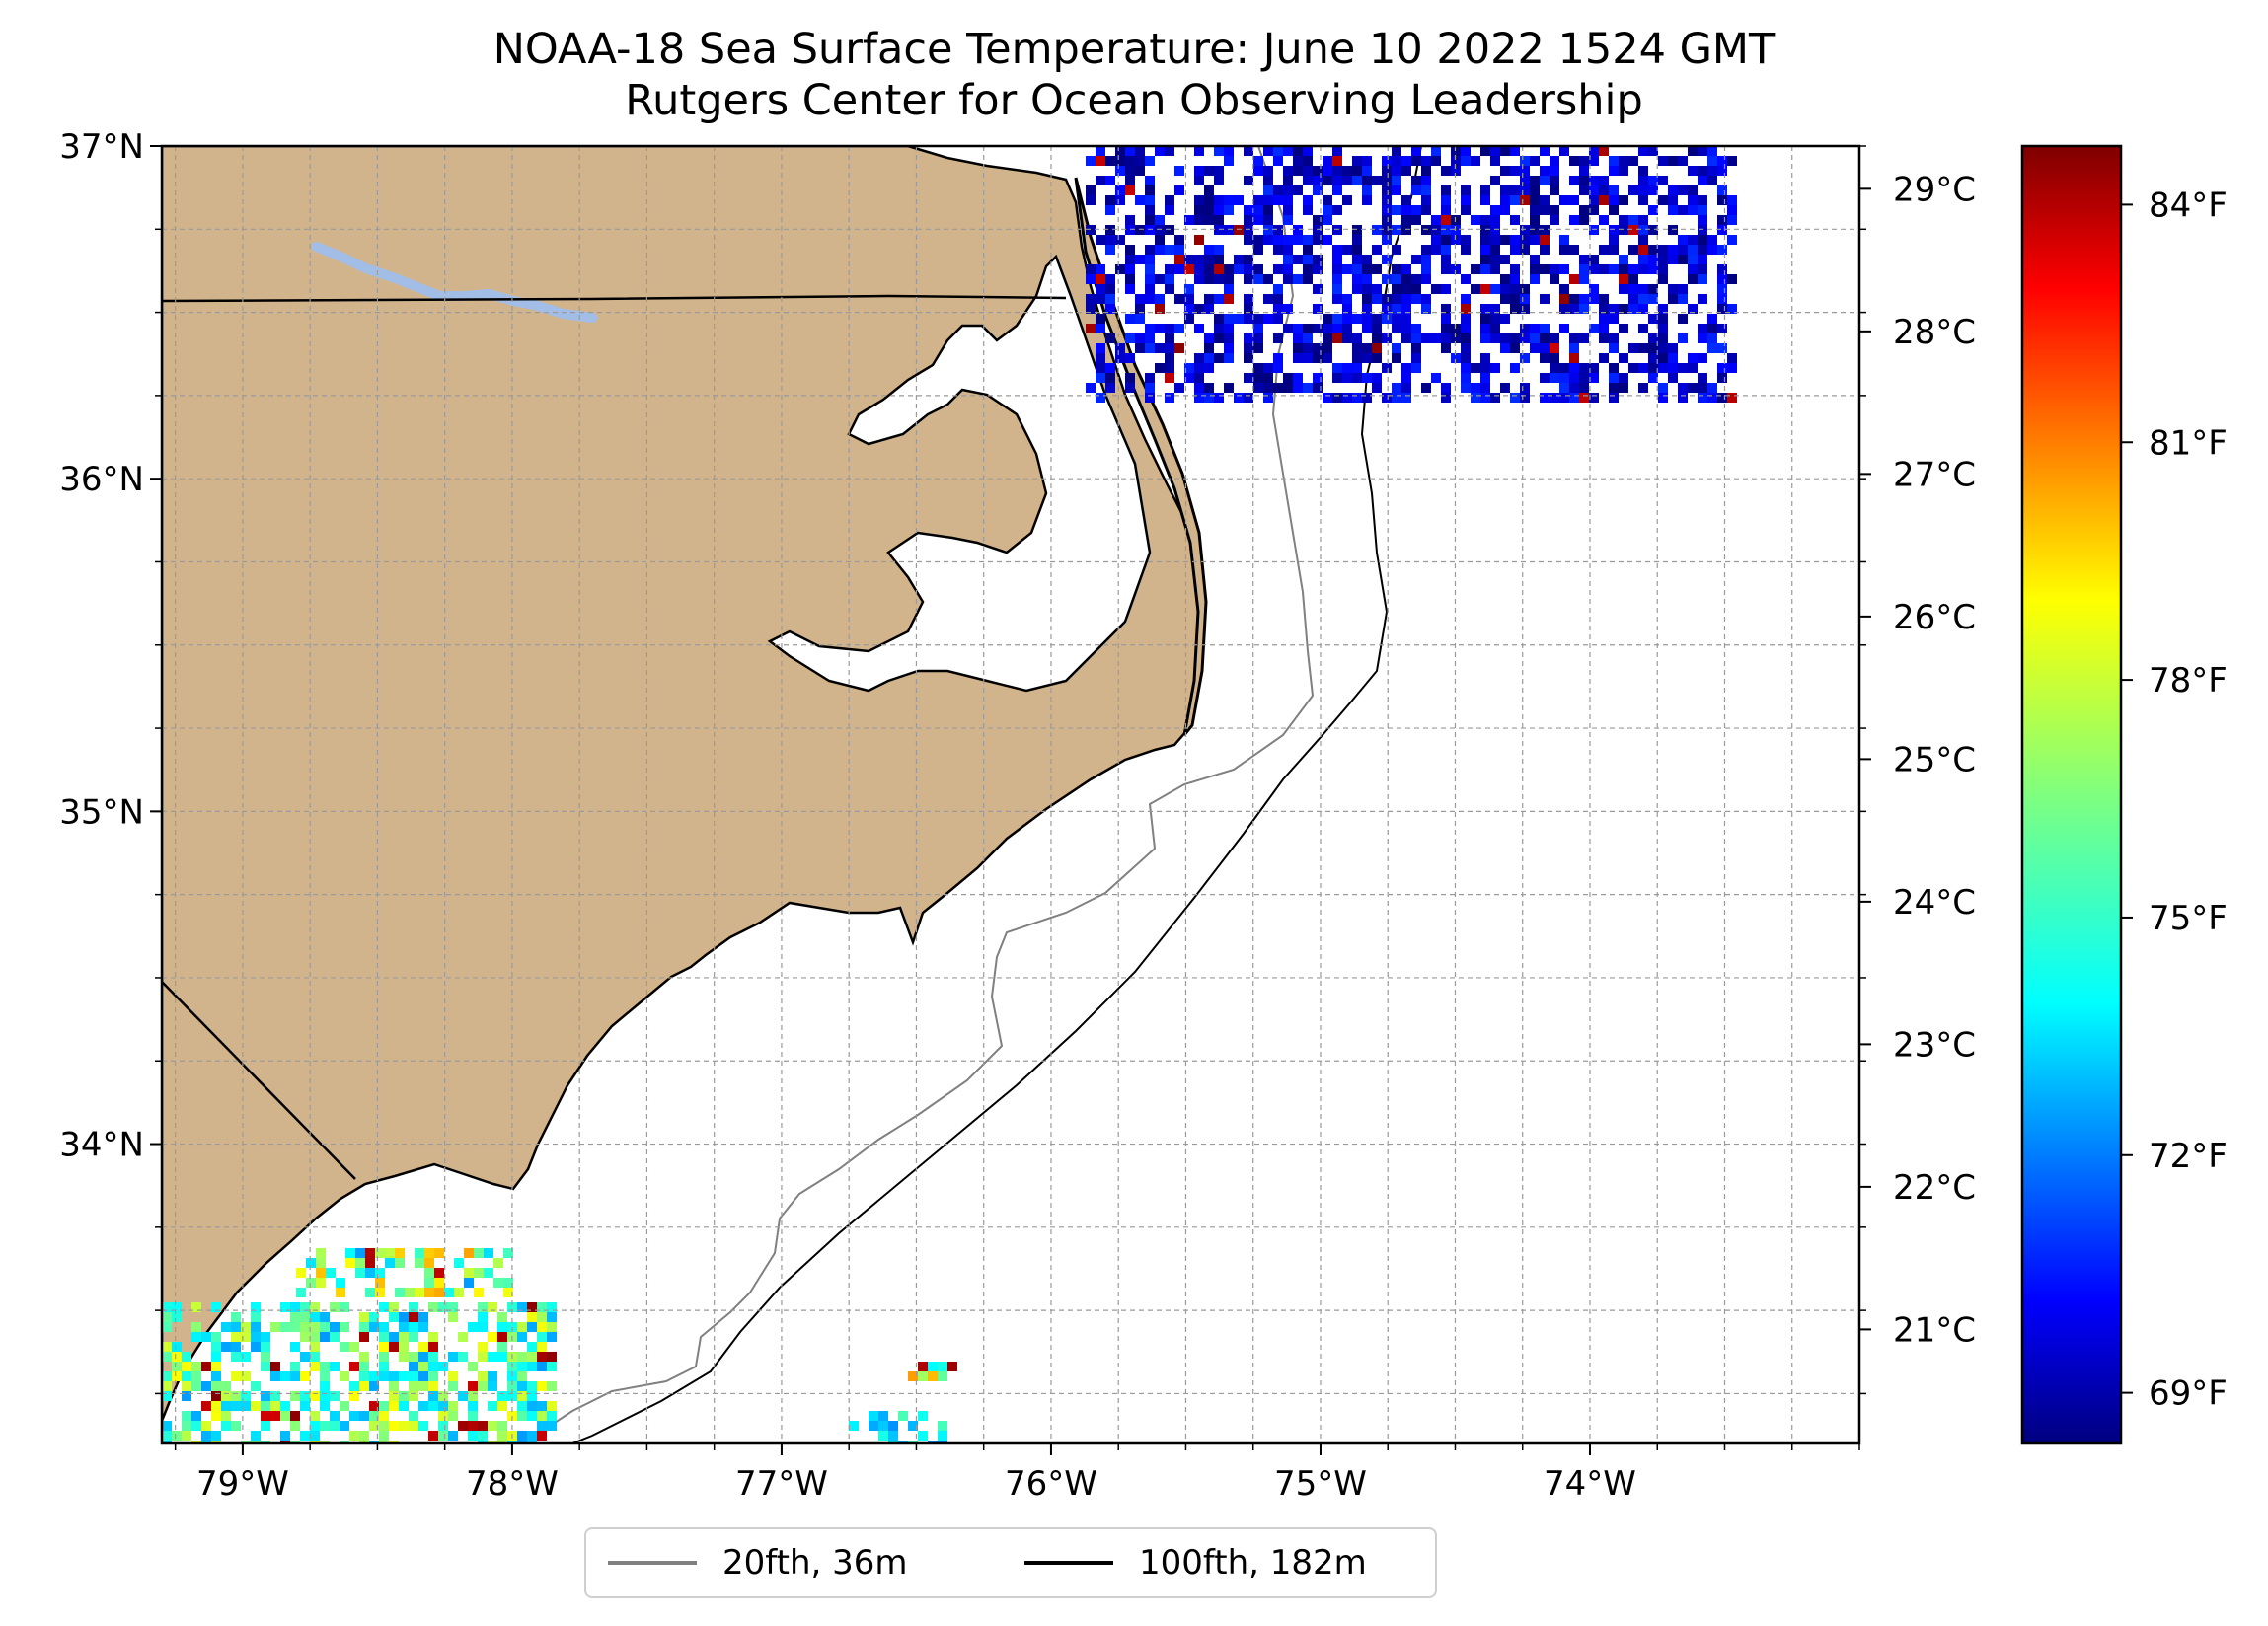 This screenshot has width=2268, height=1626. What do you see at coordinates (2188, 1394) in the screenshot?
I see `fahrenheit-tick-label: 69°F` at bounding box center [2188, 1394].